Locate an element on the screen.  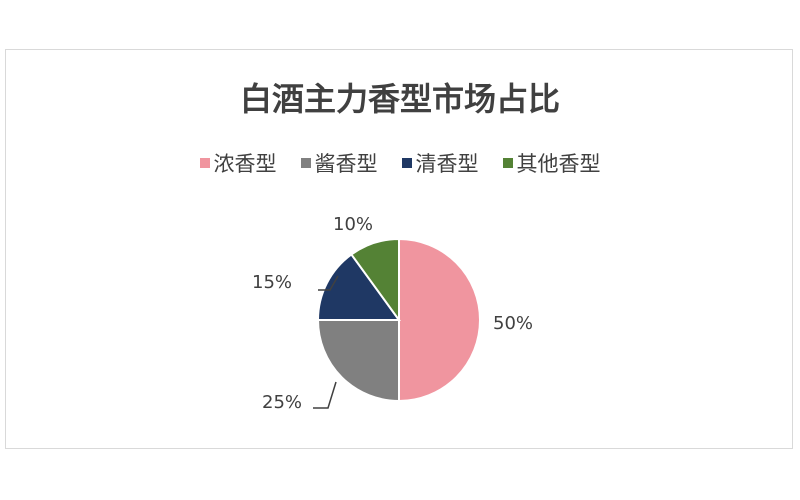
legend-item: 酱香型 is located at coordinates (339, 163).